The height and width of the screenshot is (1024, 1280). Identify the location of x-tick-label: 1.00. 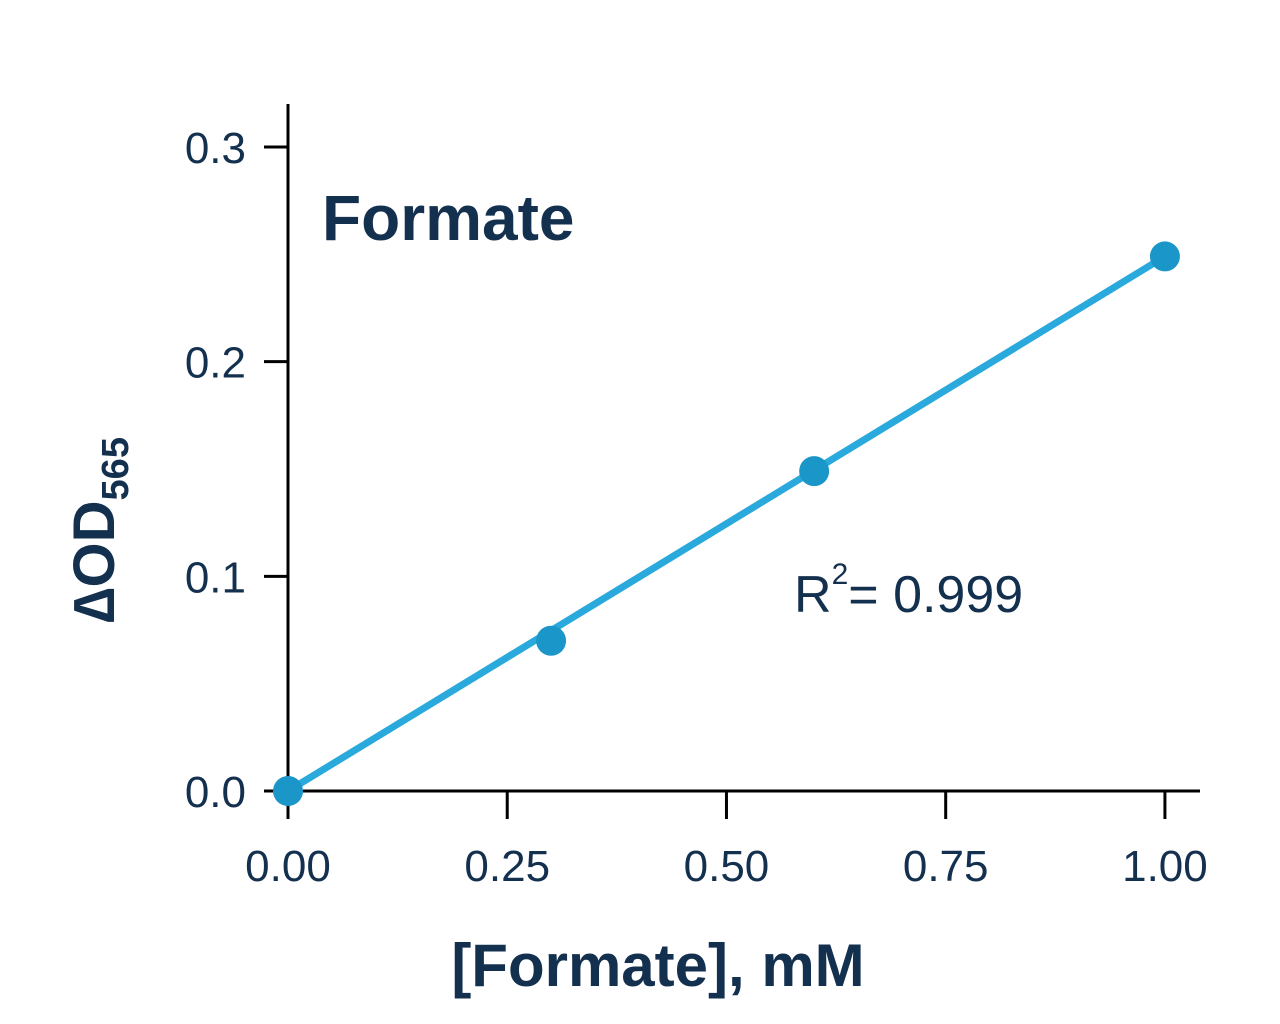
(1165, 866).